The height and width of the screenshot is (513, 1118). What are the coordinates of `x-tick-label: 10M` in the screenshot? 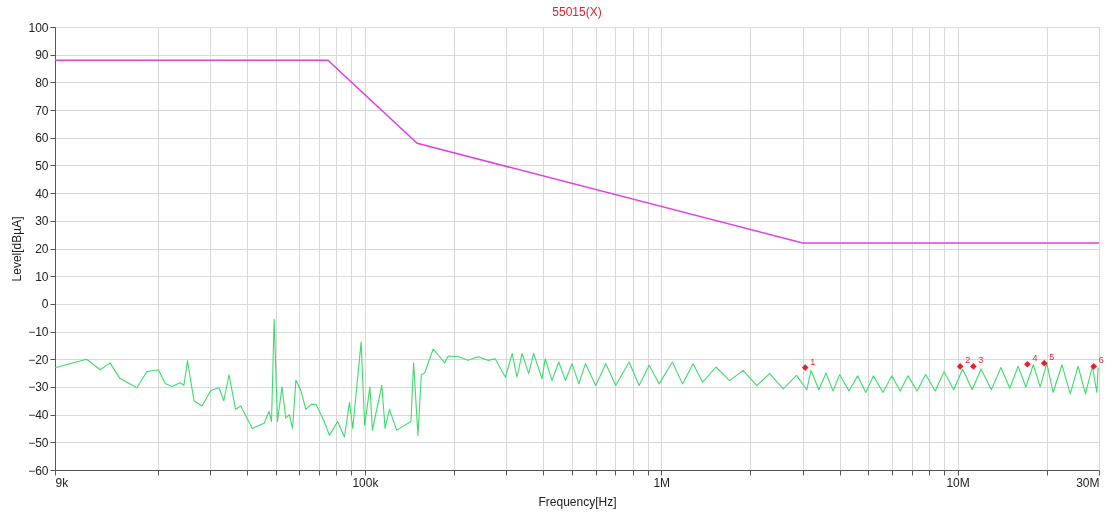 It's located at (958, 482).